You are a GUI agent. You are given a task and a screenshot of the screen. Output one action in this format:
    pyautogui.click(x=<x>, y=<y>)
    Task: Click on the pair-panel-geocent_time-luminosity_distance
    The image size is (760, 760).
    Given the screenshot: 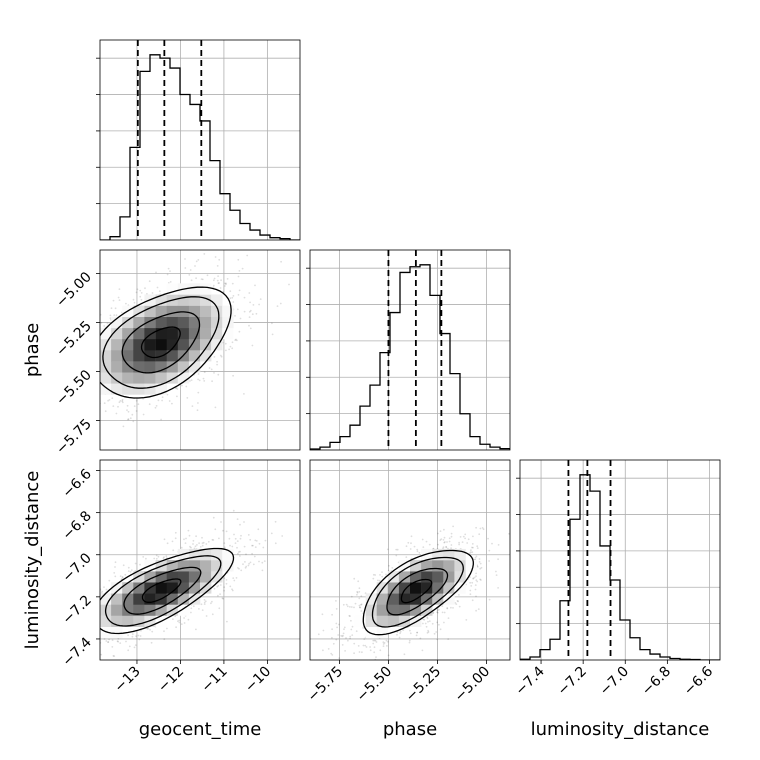 What is the action you would take?
    pyautogui.click(x=200, y=560)
    